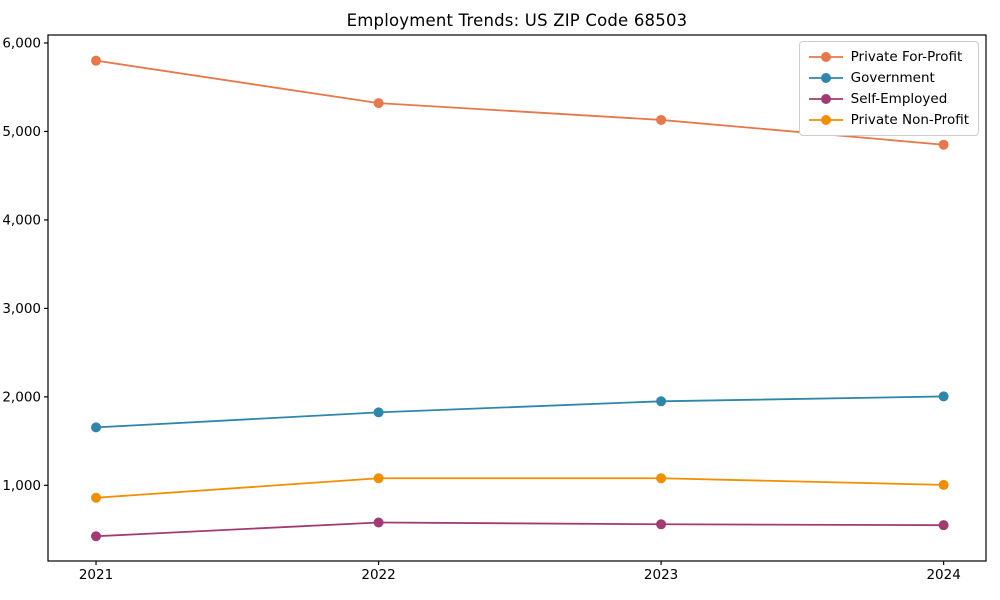 The height and width of the screenshot is (600, 1000). What do you see at coordinates (661, 575) in the screenshot?
I see `x-tick-label: 2023` at bounding box center [661, 575].